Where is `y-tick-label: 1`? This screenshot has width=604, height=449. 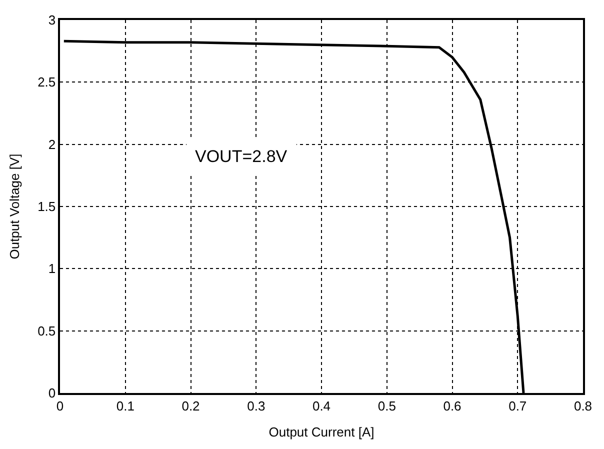 y-tick-label: 1 is located at coordinates (52, 268).